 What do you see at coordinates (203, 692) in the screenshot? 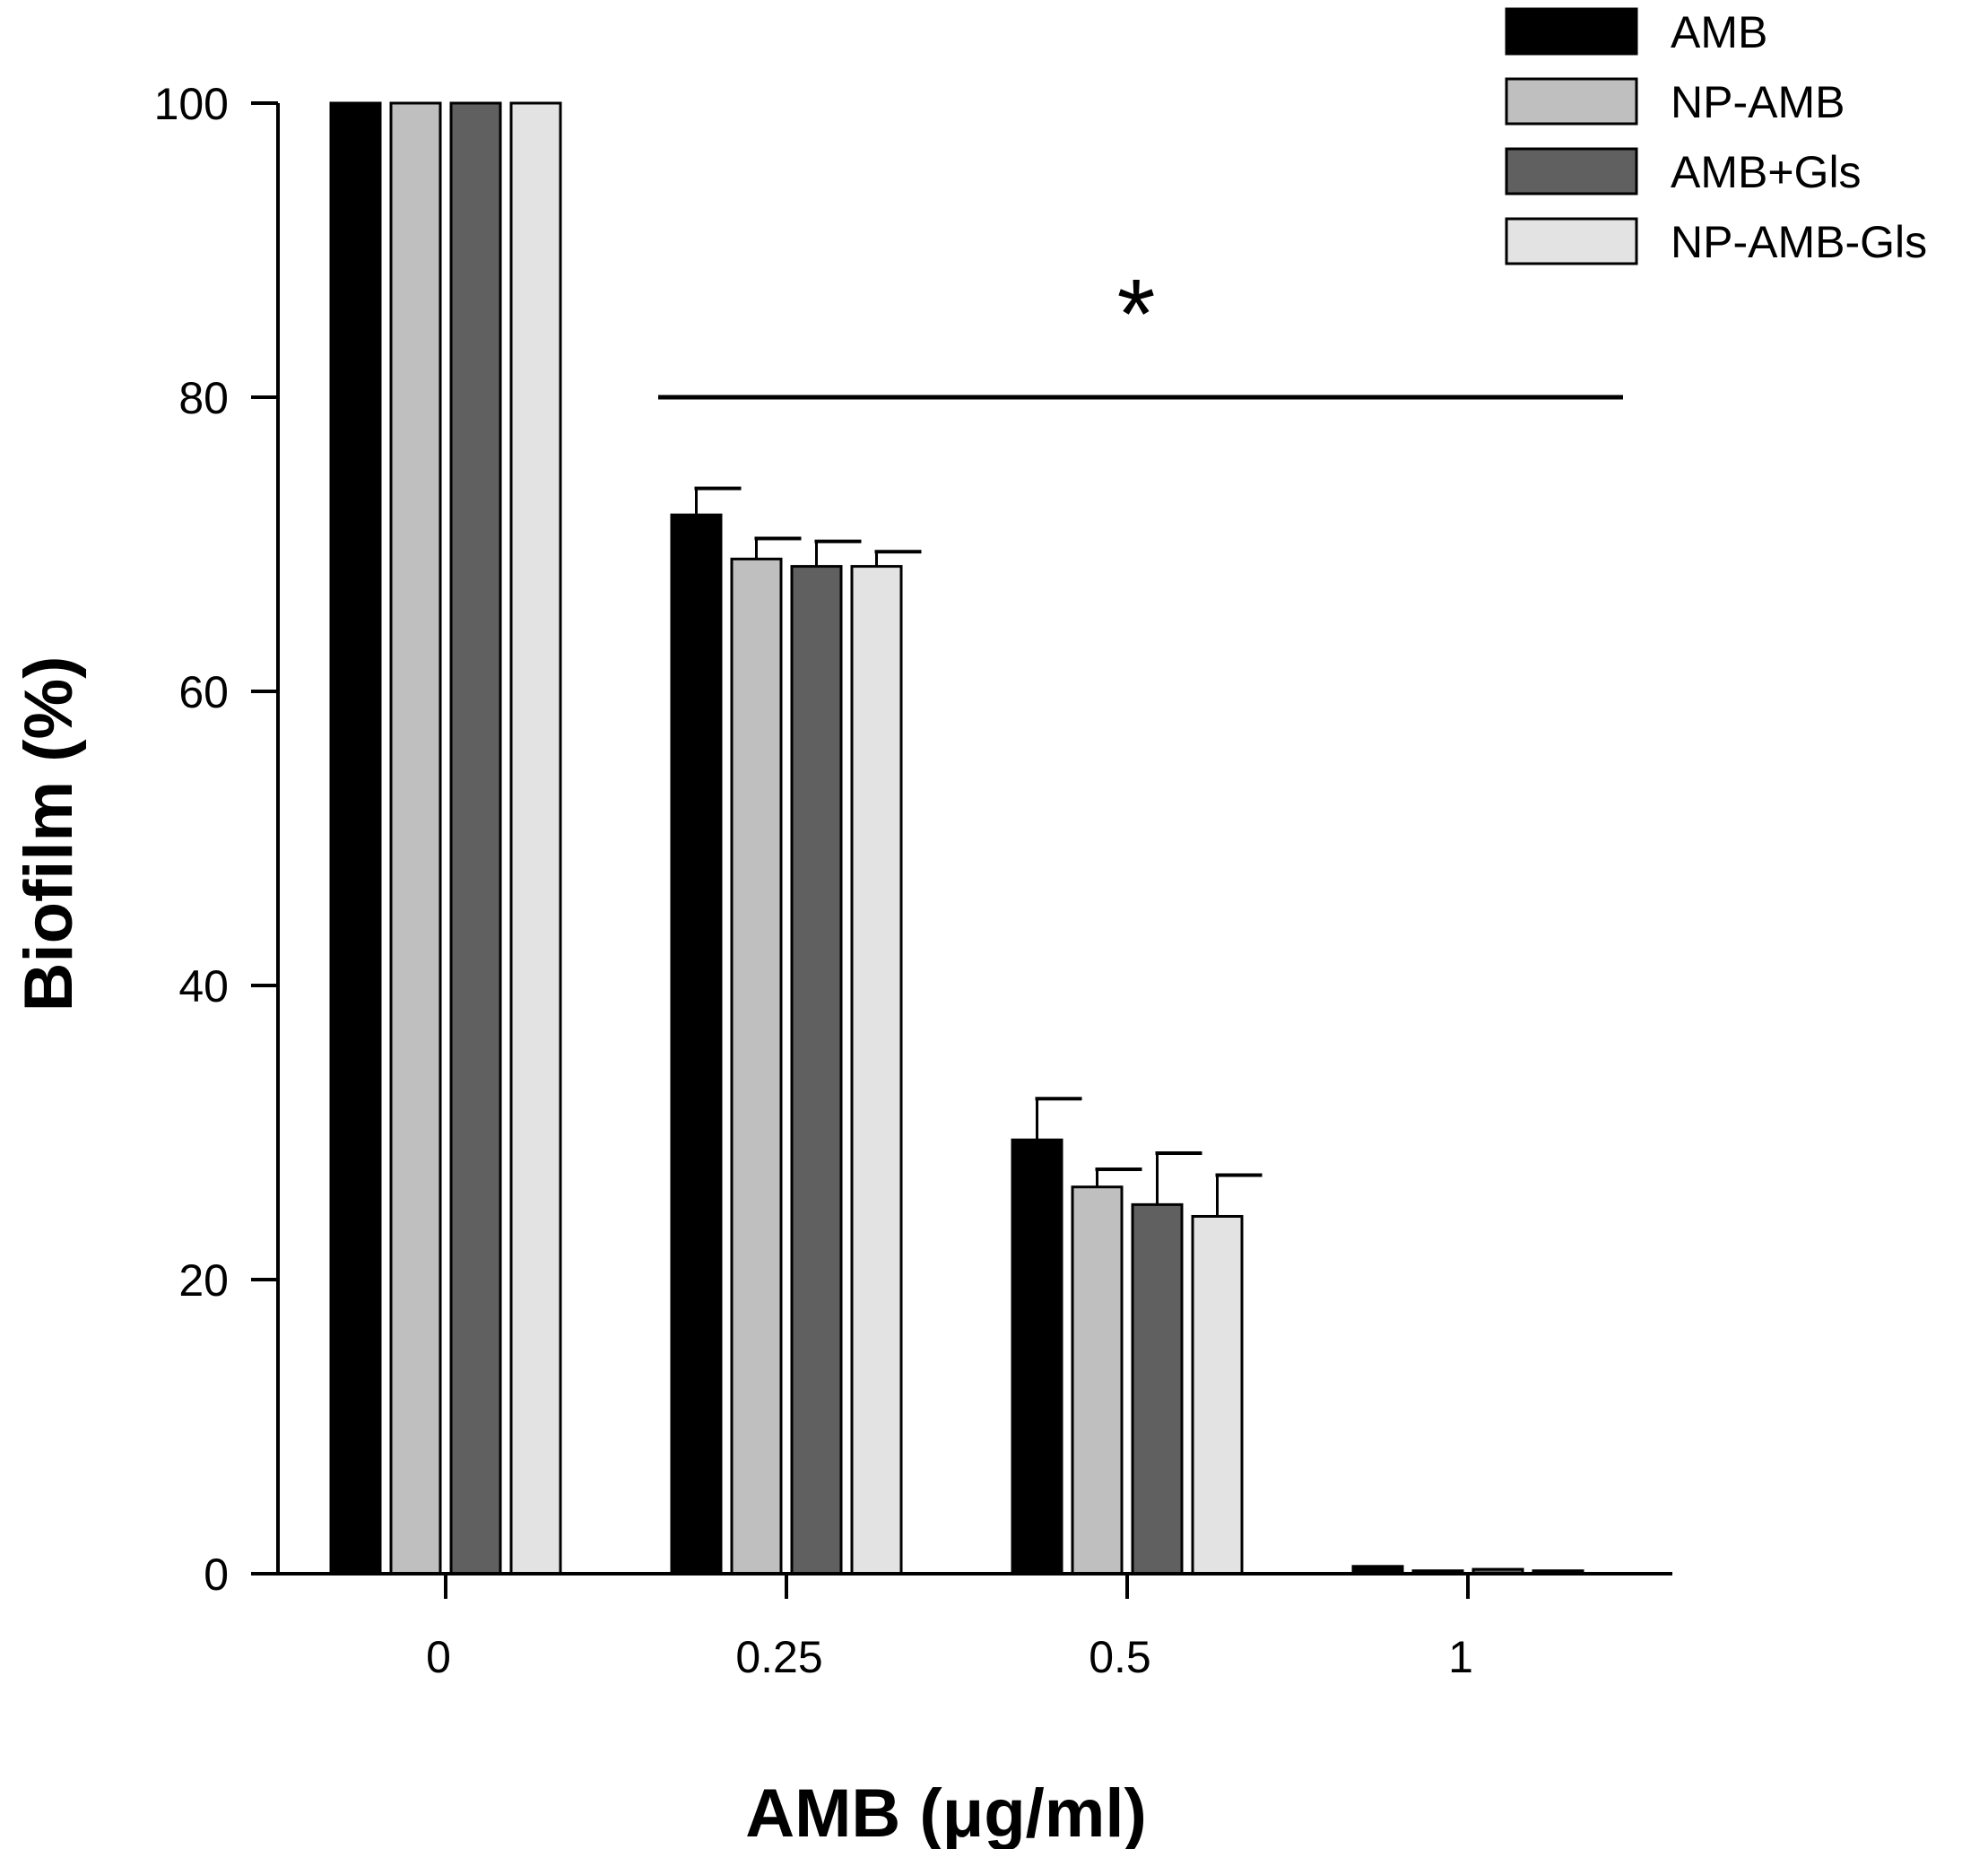
I see `y-tick-label: 60` at bounding box center [203, 692].